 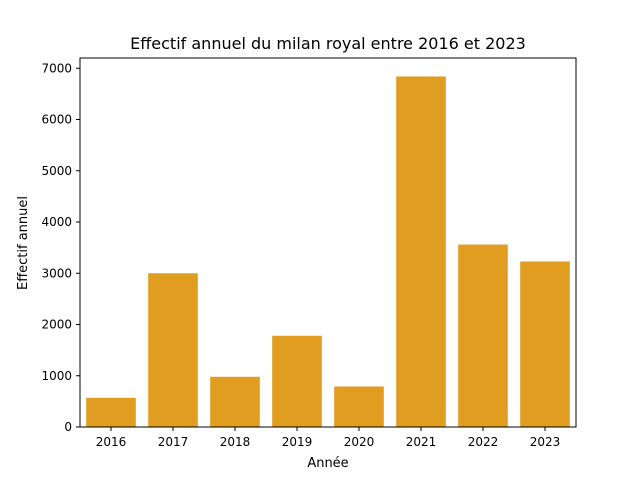 I want to click on y-tick-label: 2000, so click(x=56, y=325).